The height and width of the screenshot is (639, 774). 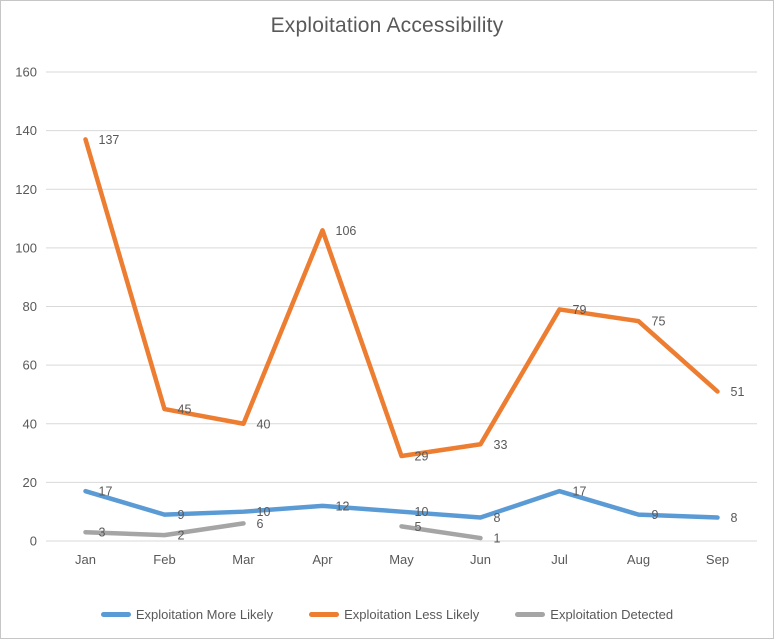 I want to click on data-label: 3, so click(x=102, y=533).